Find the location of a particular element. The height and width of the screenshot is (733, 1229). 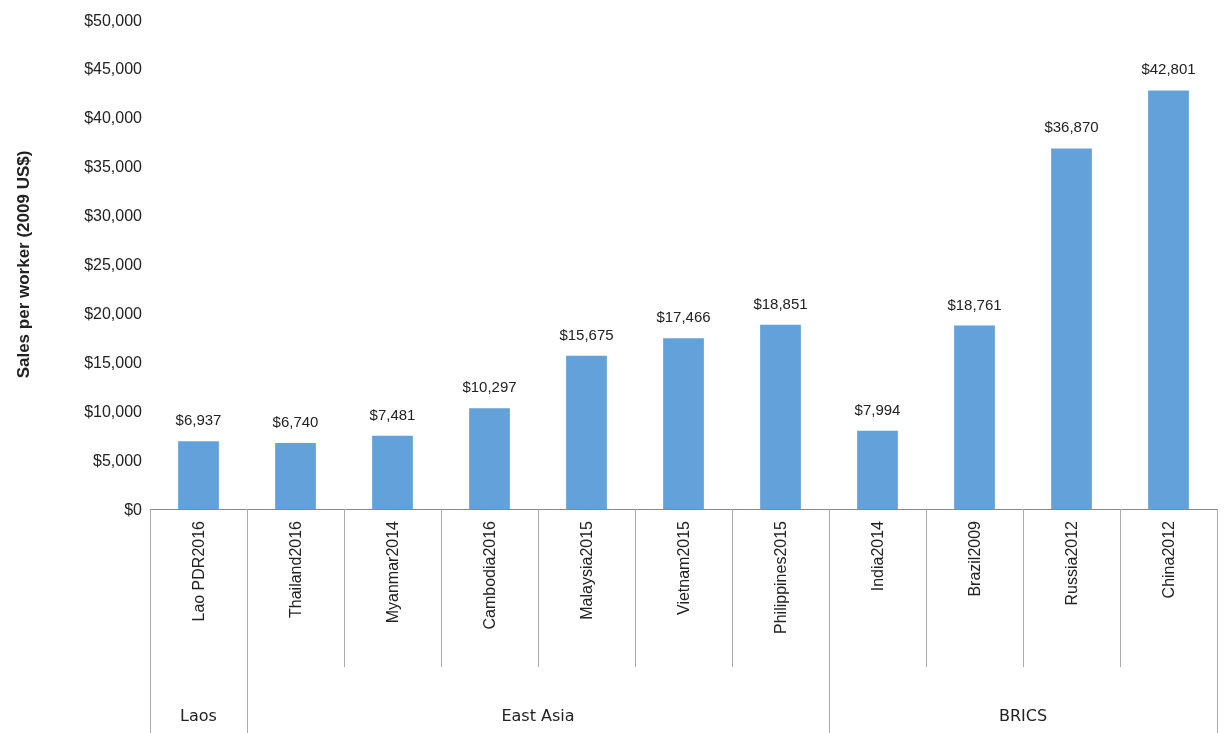

x-tick-label: Thailand2016 is located at coordinates (295, 569).